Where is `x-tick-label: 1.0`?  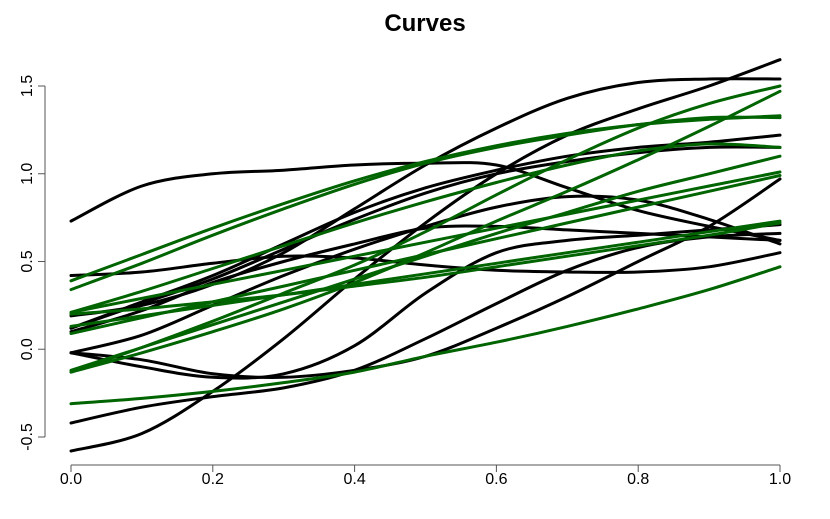 x-tick-label: 1.0 is located at coordinates (780, 479).